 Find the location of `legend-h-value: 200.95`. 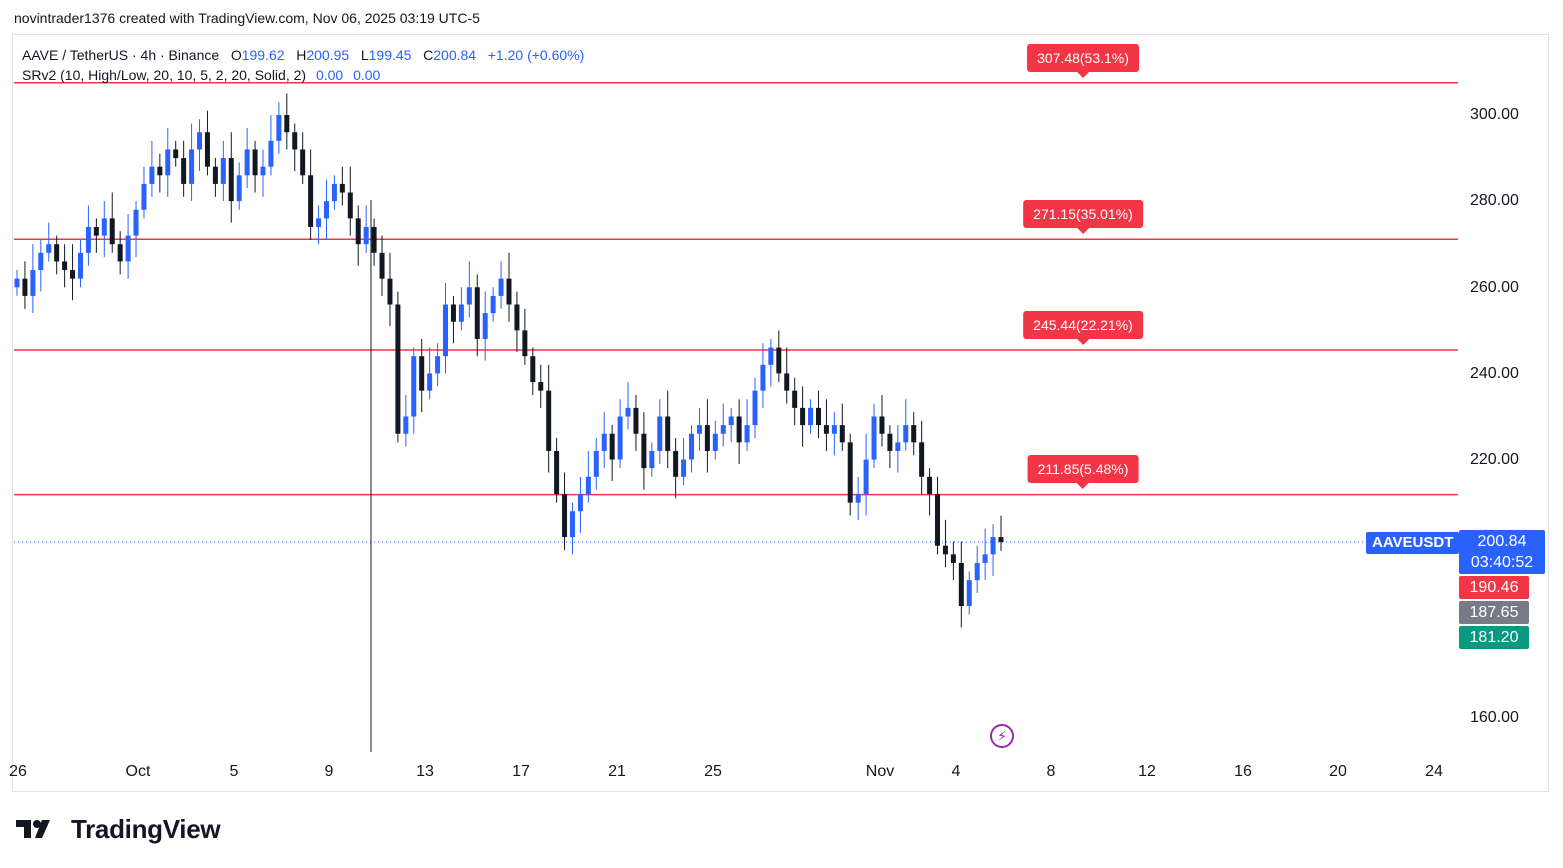

legend-h-value: 200.95 is located at coordinates (328, 55).